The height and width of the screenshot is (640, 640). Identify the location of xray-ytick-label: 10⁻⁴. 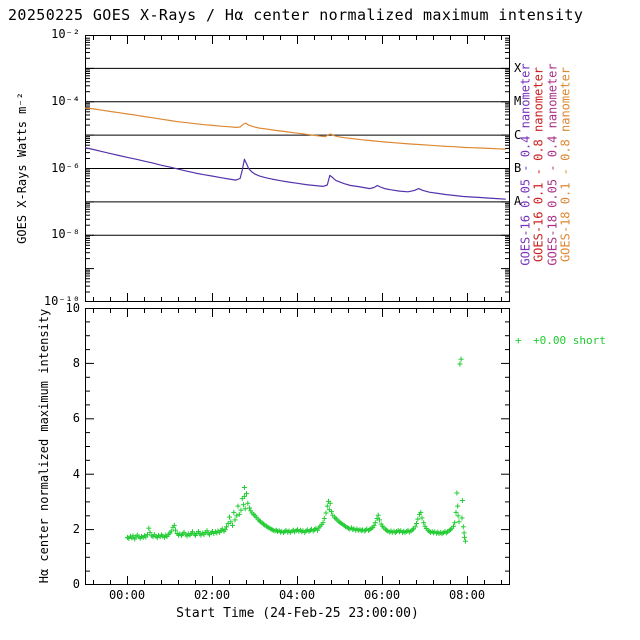
(65, 101).